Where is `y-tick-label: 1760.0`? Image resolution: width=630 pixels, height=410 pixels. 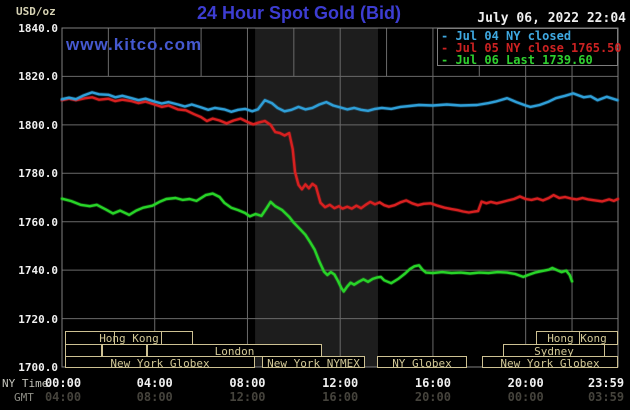
y-tick-label: 1760.0 is located at coordinates (38, 222).